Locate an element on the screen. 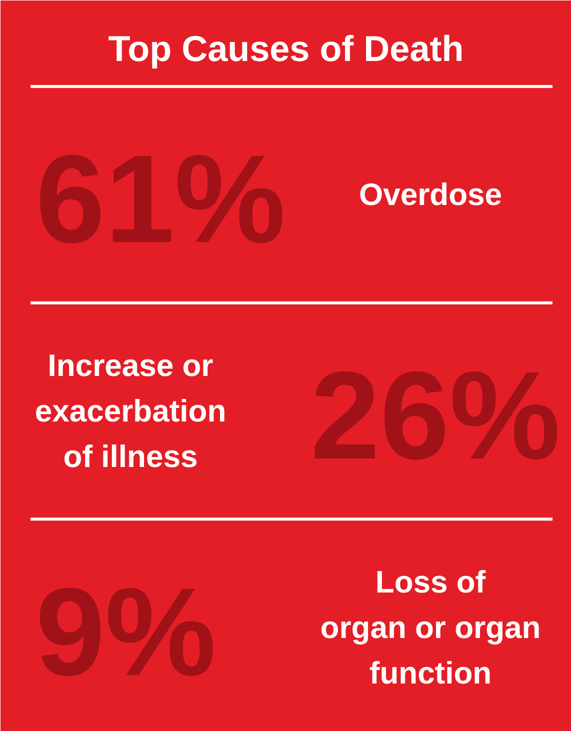 This screenshot has width=571, height=731. text: Top Causes of Death is located at coordinates (286, 48).